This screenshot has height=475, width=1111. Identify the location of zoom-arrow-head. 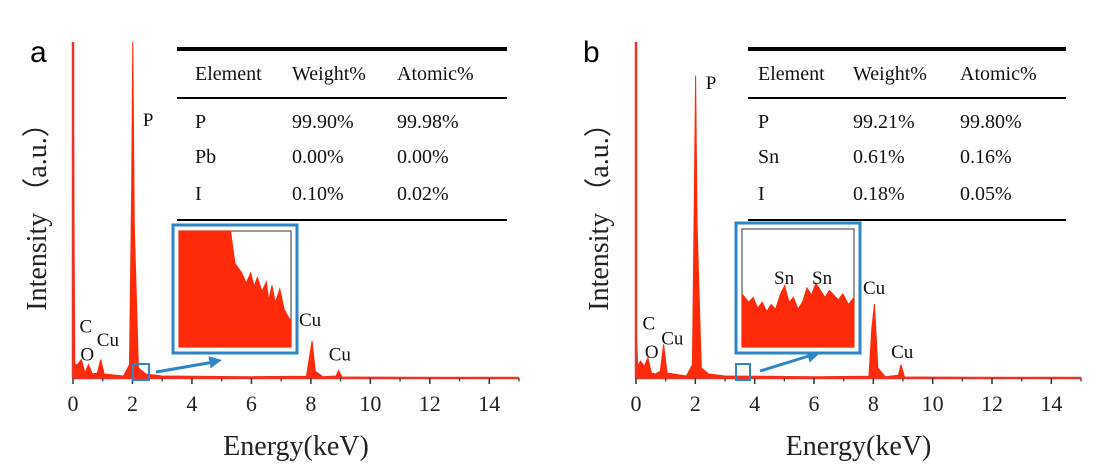
(215, 362).